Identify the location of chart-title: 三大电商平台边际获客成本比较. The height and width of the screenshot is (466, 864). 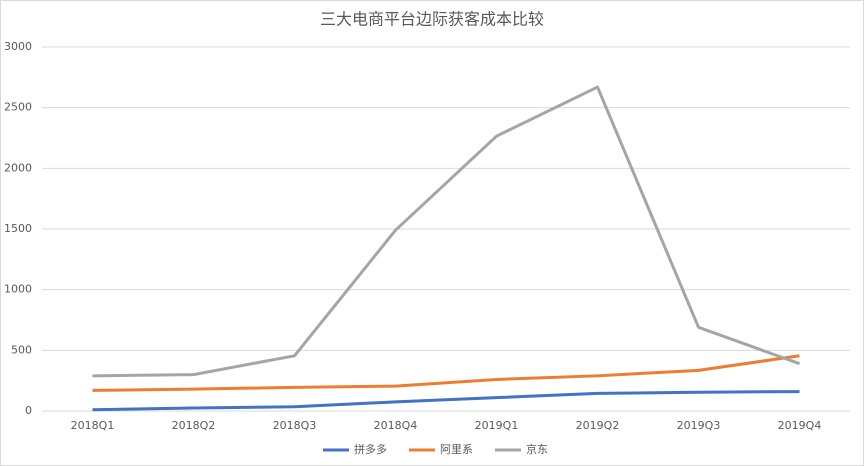
(432, 19).